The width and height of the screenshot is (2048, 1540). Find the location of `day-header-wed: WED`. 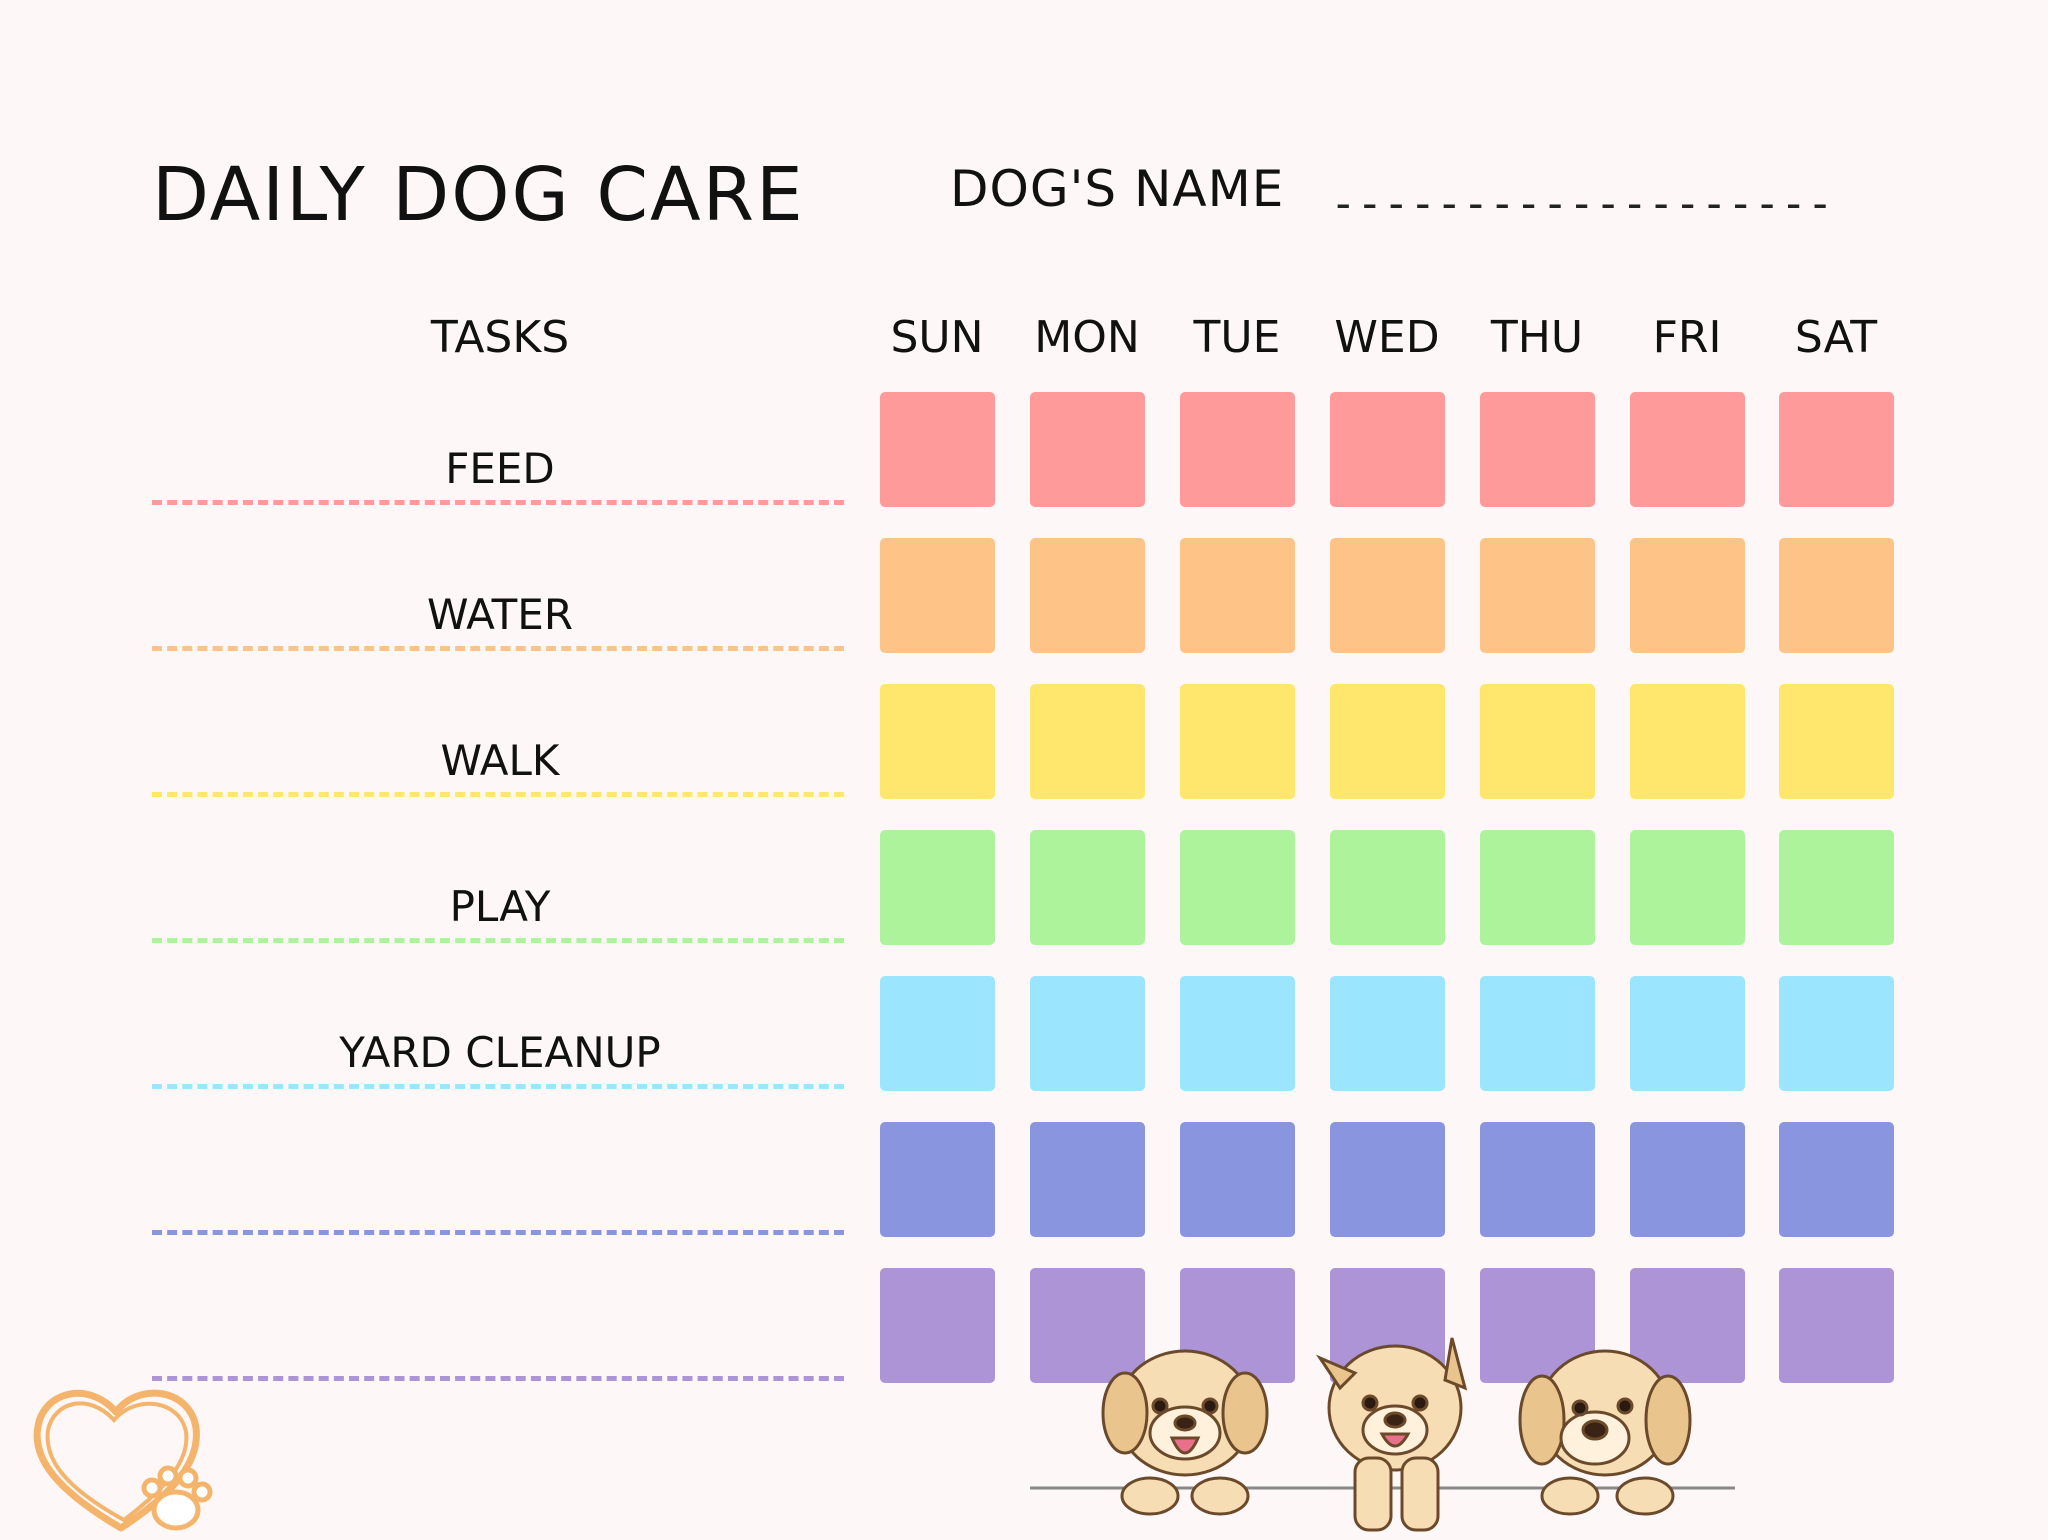

day-header-wed: WED is located at coordinates (1387, 337).